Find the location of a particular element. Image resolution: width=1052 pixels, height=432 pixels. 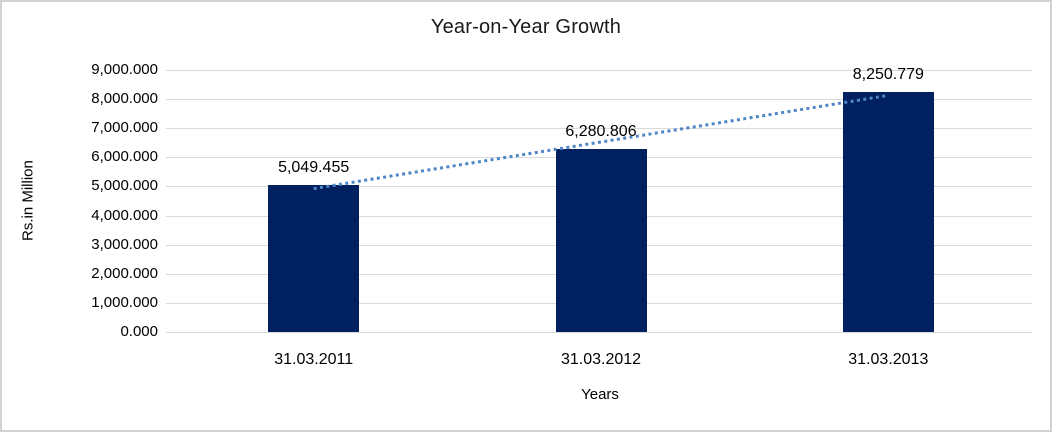

y-tick-label: 9,000.000 is located at coordinates (124, 69).